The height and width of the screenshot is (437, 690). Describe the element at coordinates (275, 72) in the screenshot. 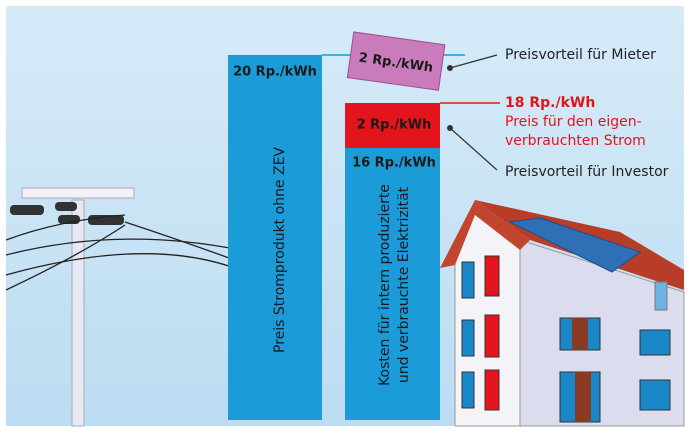

I see `grid-value: 20 Rp./kWh` at that location.